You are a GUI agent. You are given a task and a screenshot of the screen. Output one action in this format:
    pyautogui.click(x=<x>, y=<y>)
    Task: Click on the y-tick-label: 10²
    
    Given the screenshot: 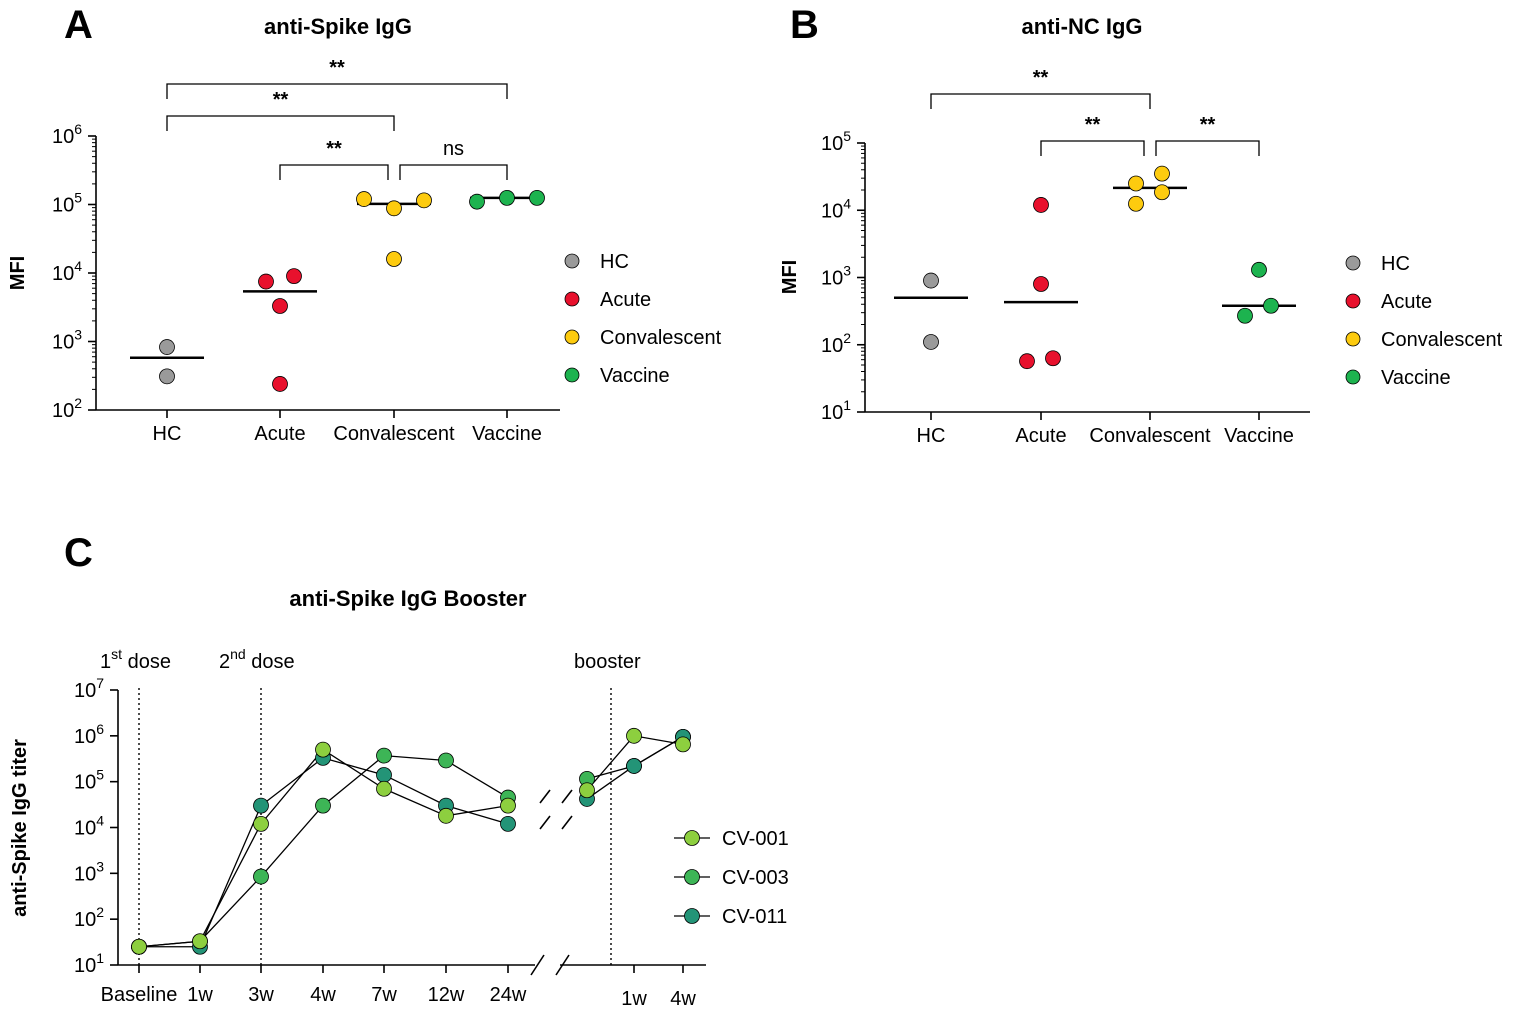 What is the action you would take?
    pyautogui.click(x=67, y=408)
    